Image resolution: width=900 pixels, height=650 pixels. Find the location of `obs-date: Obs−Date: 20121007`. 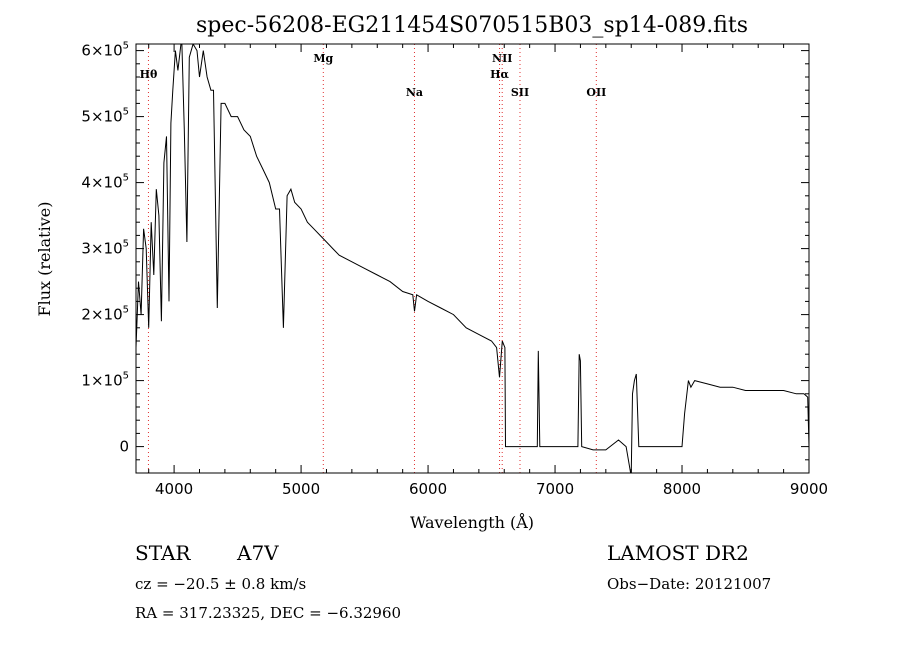

obs-date: Obs−Date: 20121007 is located at coordinates (689, 584).